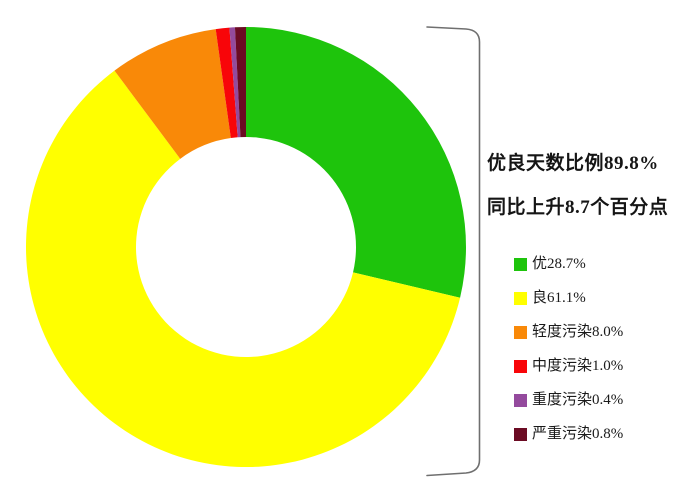 Image resolution: width=700 pixels, height=489 pixels. What do you see at coordinates (520, 366) in the screenshot?
I see `legend-swatch-moderate-pollution` at bounding box center [520, 366].